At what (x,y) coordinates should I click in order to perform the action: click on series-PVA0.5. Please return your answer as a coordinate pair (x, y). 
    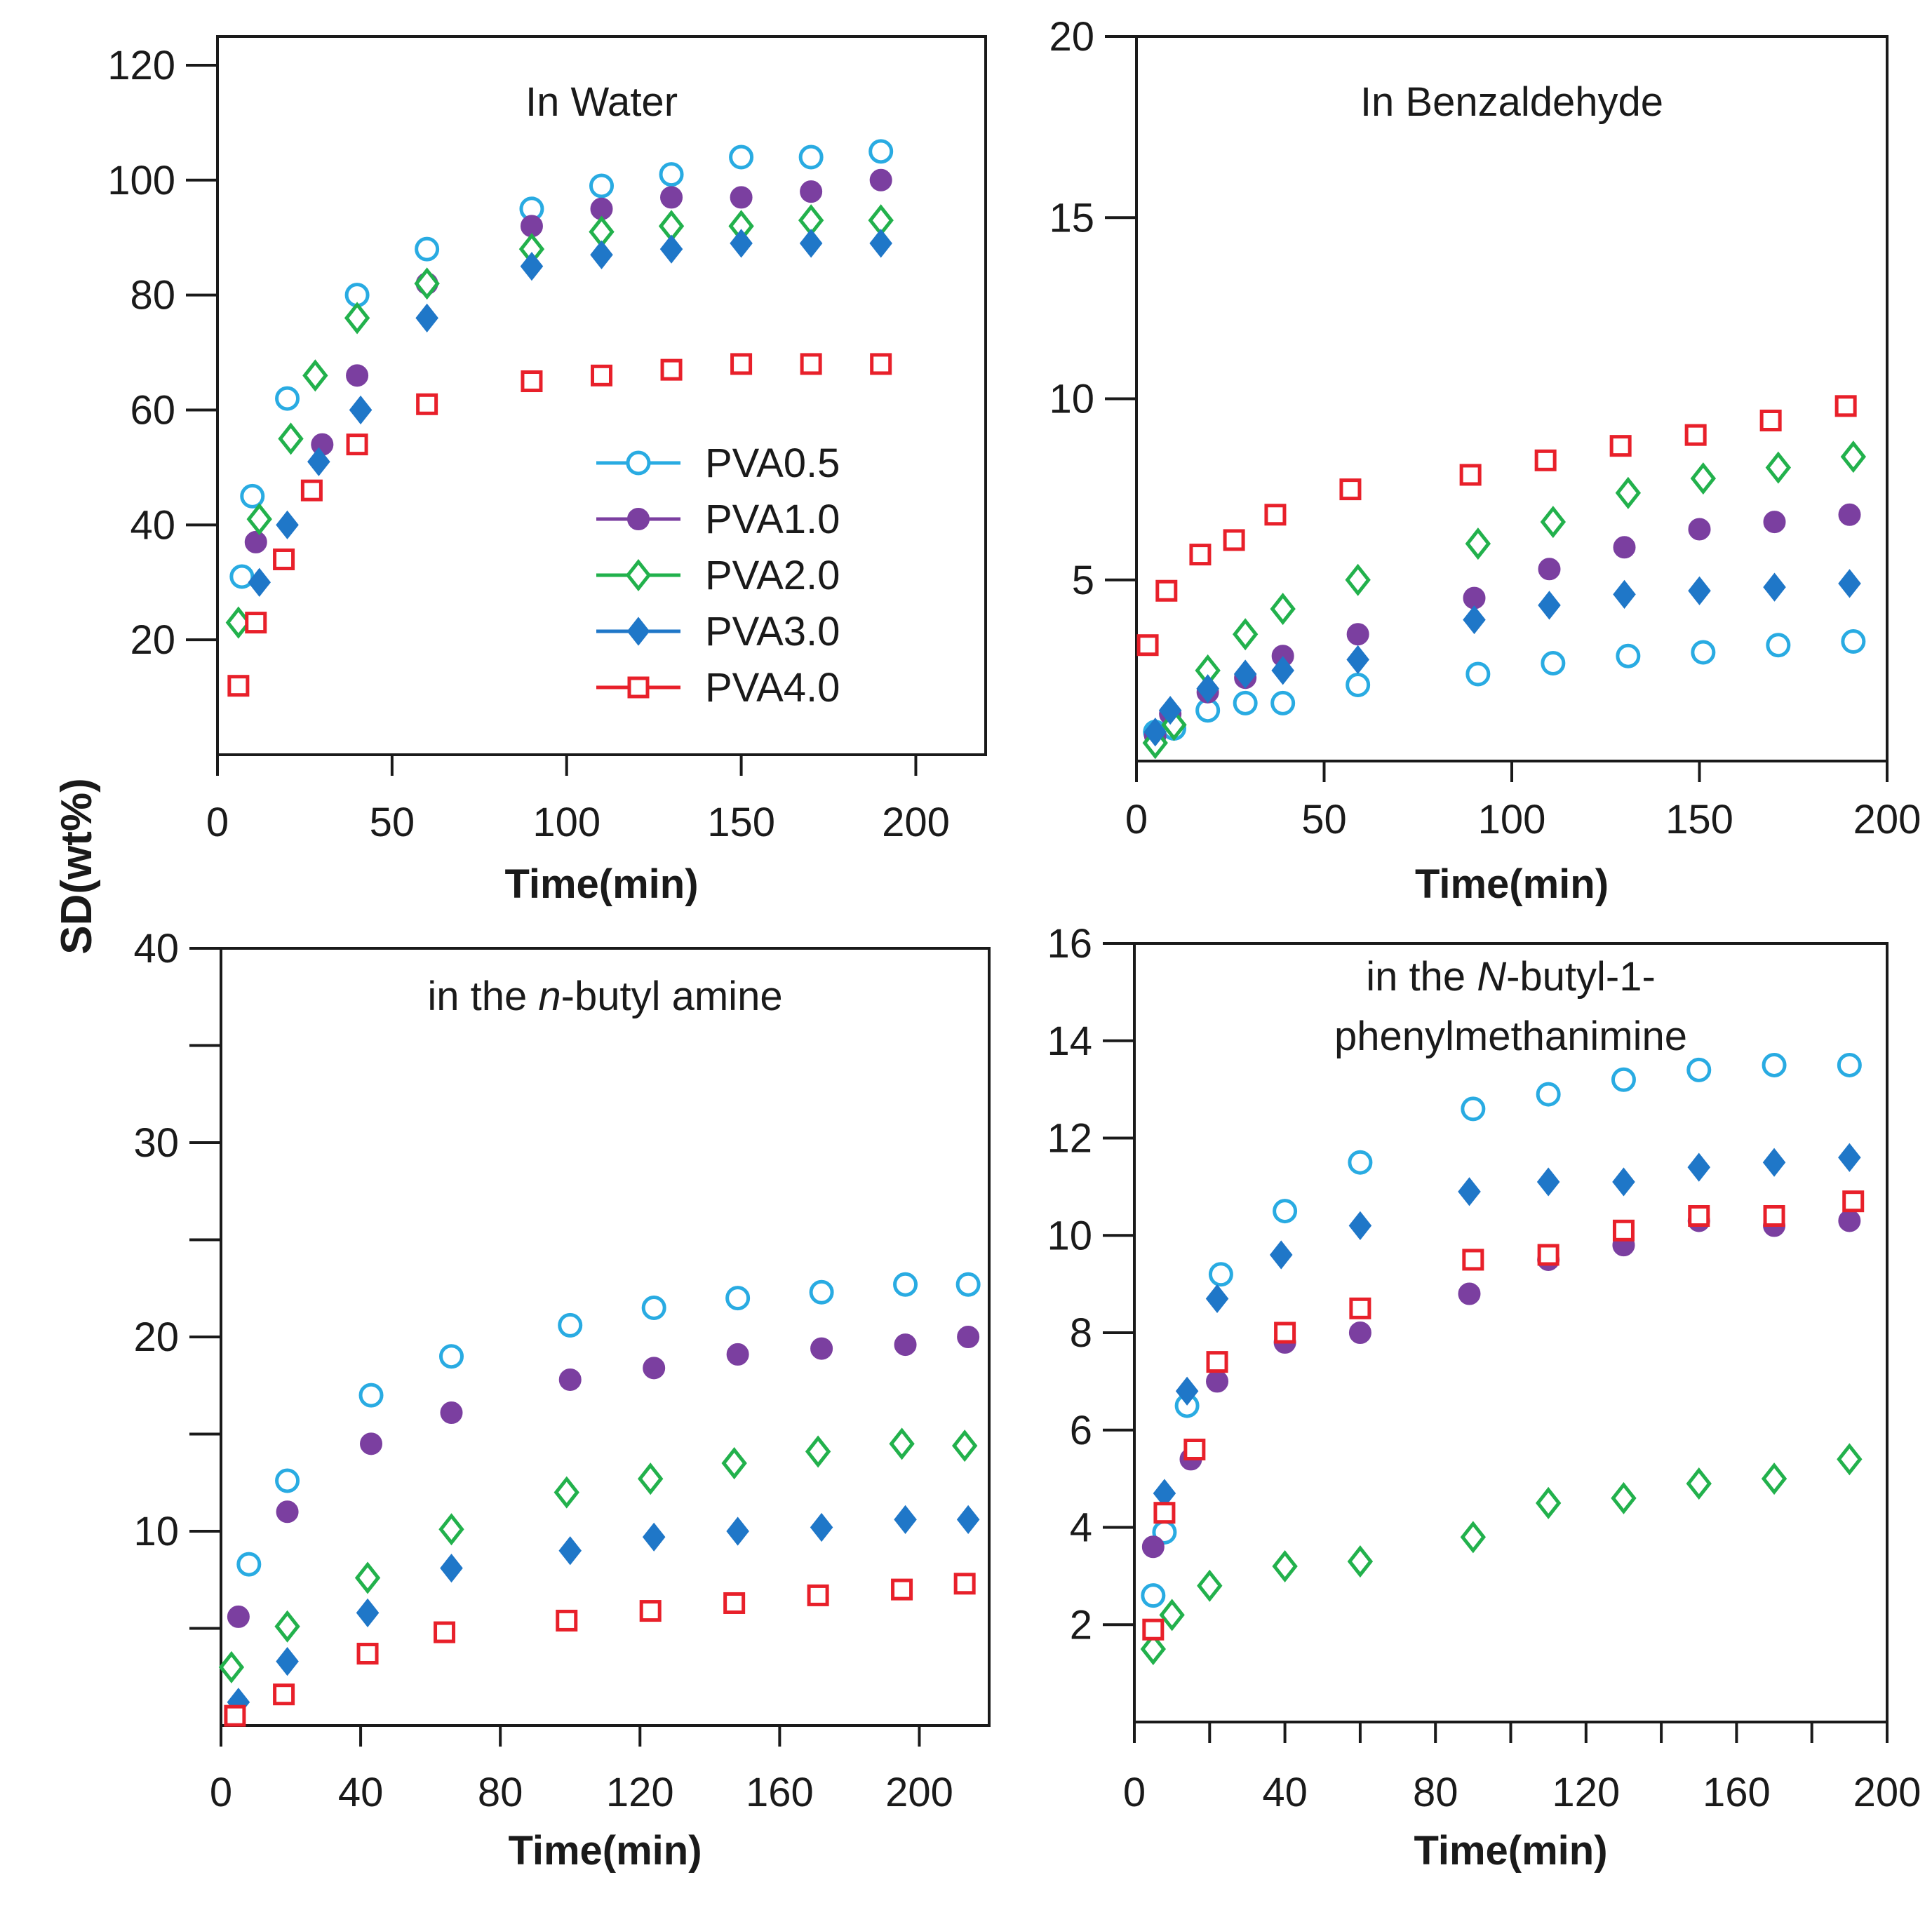
    Looking at the image, I should click on (608, 1424).